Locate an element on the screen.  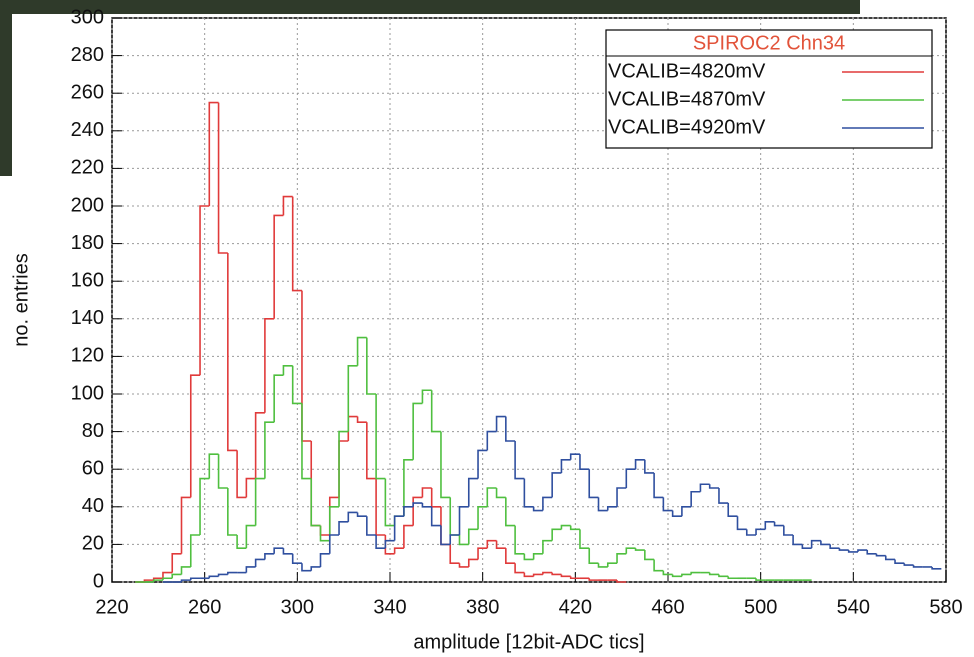
legend-label: VCALIB=4820mV is located at coordinates (687, 71).